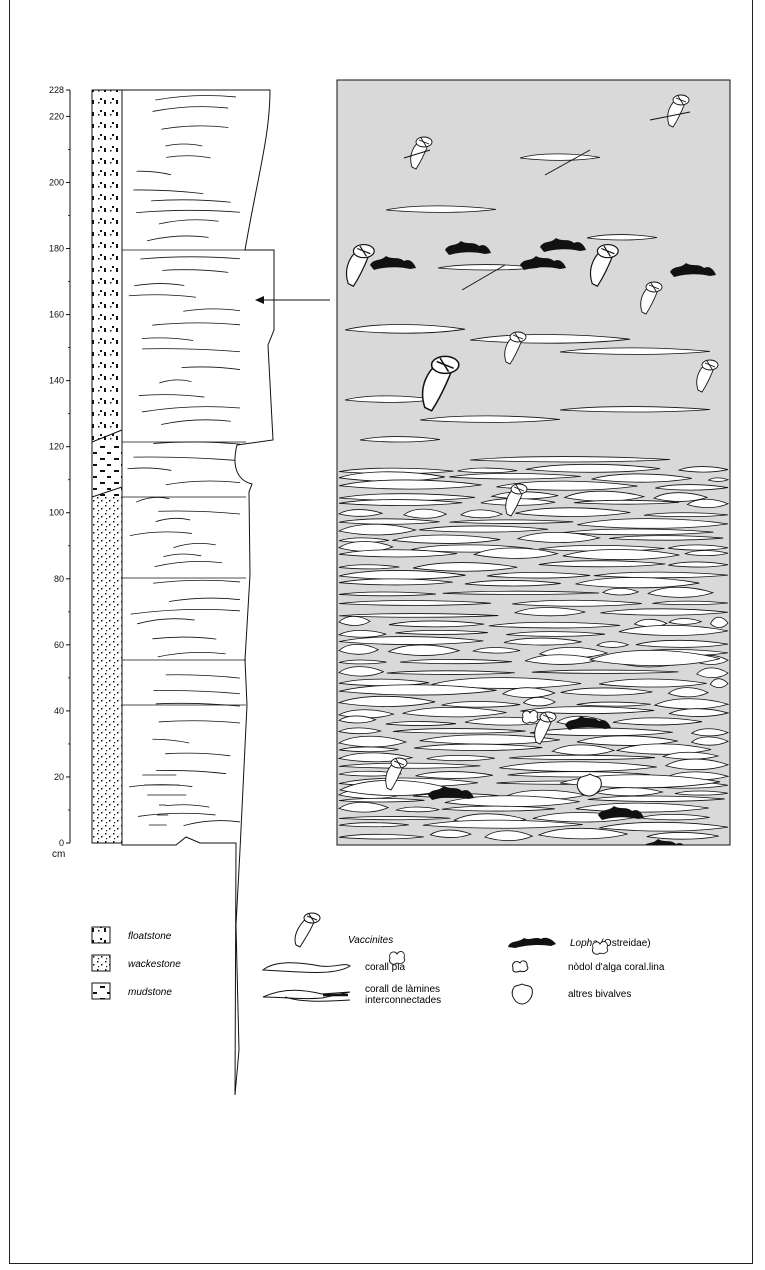 The height and width of the screenshot is (1270, 765). Describe the element at coordinates (107, 466) in the screenshot. I see `lithology-column` at that location.